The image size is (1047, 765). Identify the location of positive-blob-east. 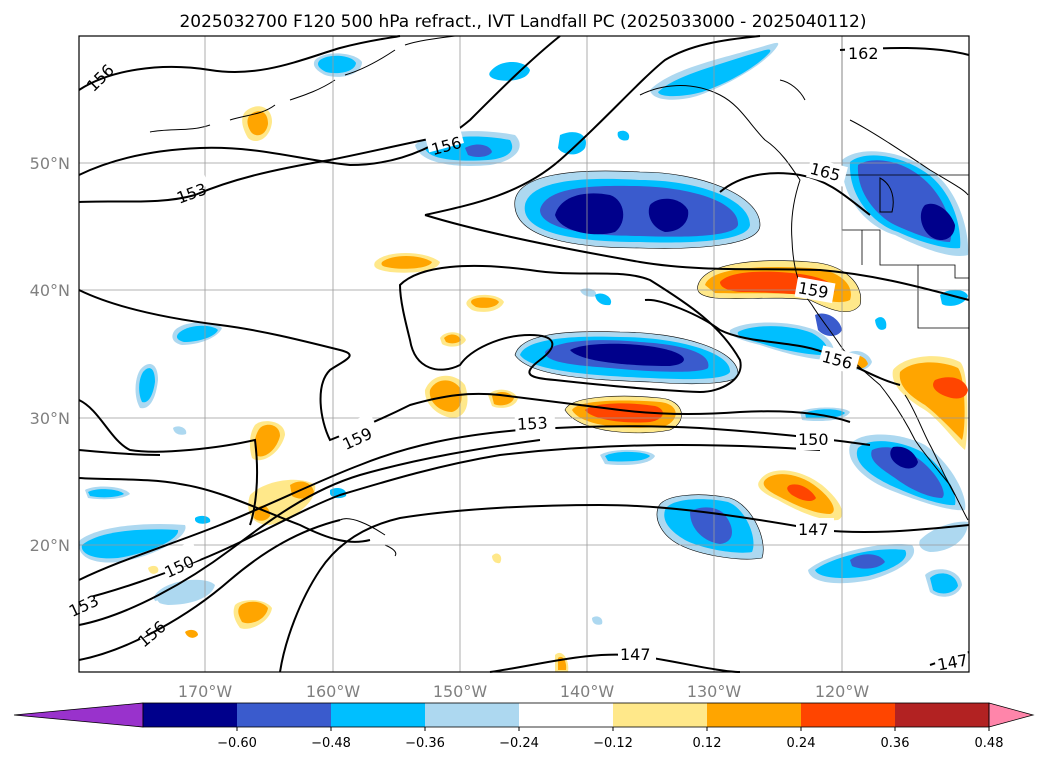
(930, 403).